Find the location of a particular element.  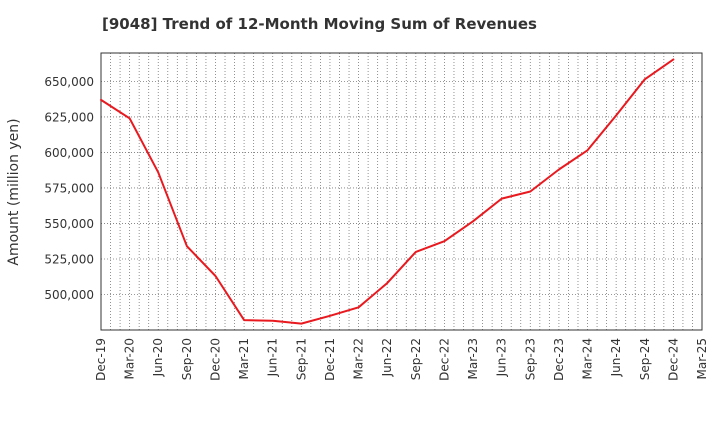

x-tick-label: Mar-22 is located at coordinates (359, 358).